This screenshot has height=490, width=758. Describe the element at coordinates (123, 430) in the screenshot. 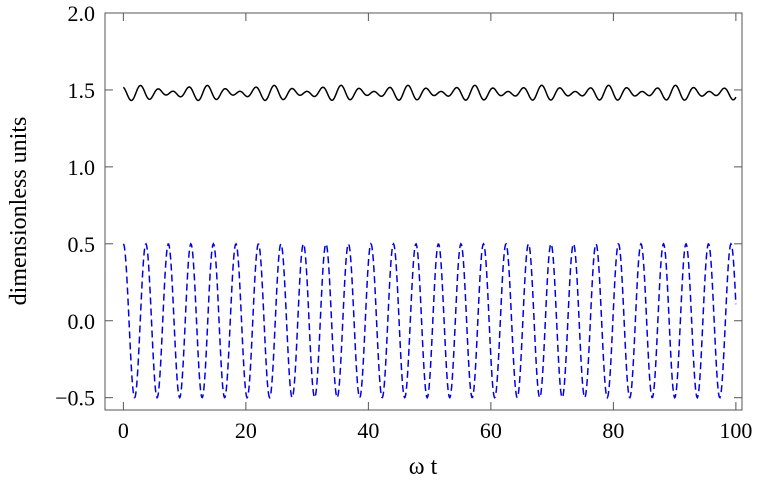

I see `x-tick-label: 0` at that location.